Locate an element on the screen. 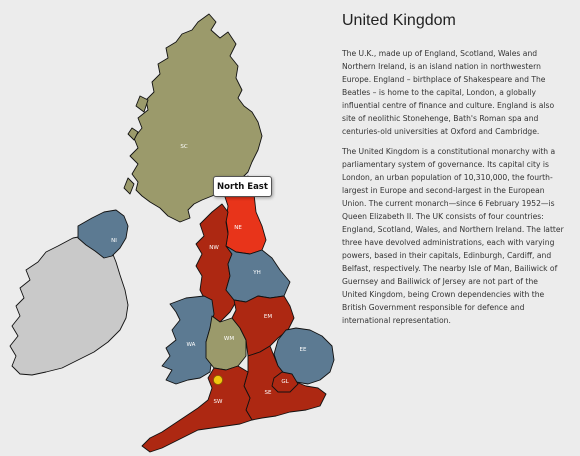 Image resolution: width=580 pixels, height=456 pixels. label-GL: GL is located at coordinates (285, 382).